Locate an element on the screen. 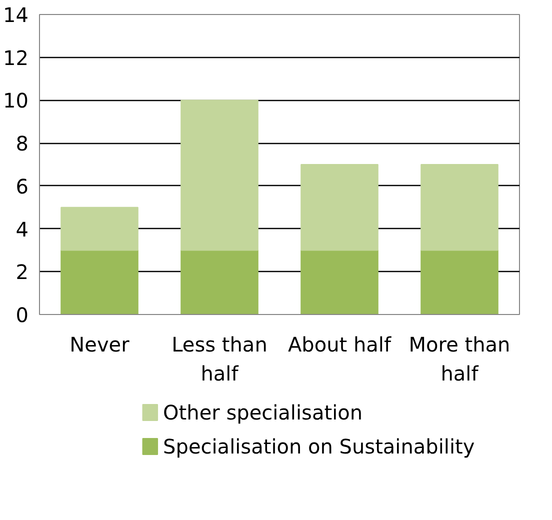 The image size is (552, 520). x-tick-label: More than half is located at coordinates (459, 359).